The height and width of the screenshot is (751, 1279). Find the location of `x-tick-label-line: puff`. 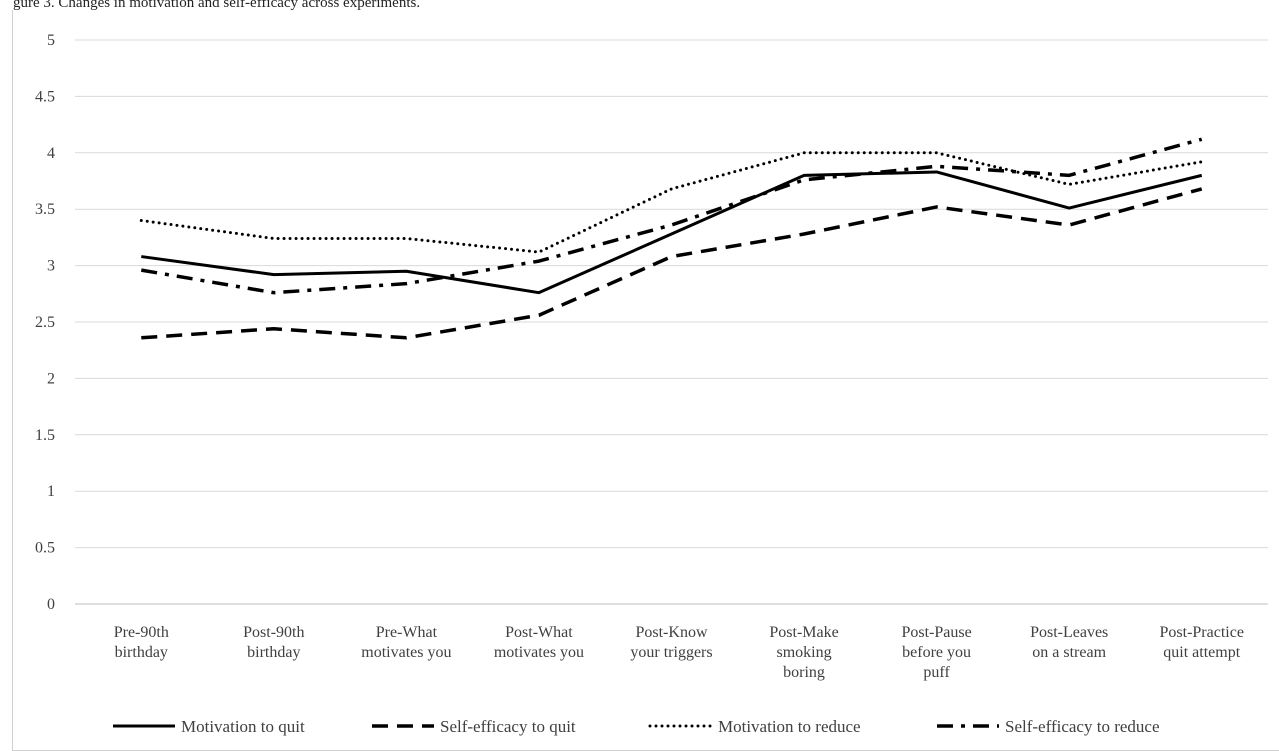

x-tick-label-line: puff is located at coordinates (936, 672).